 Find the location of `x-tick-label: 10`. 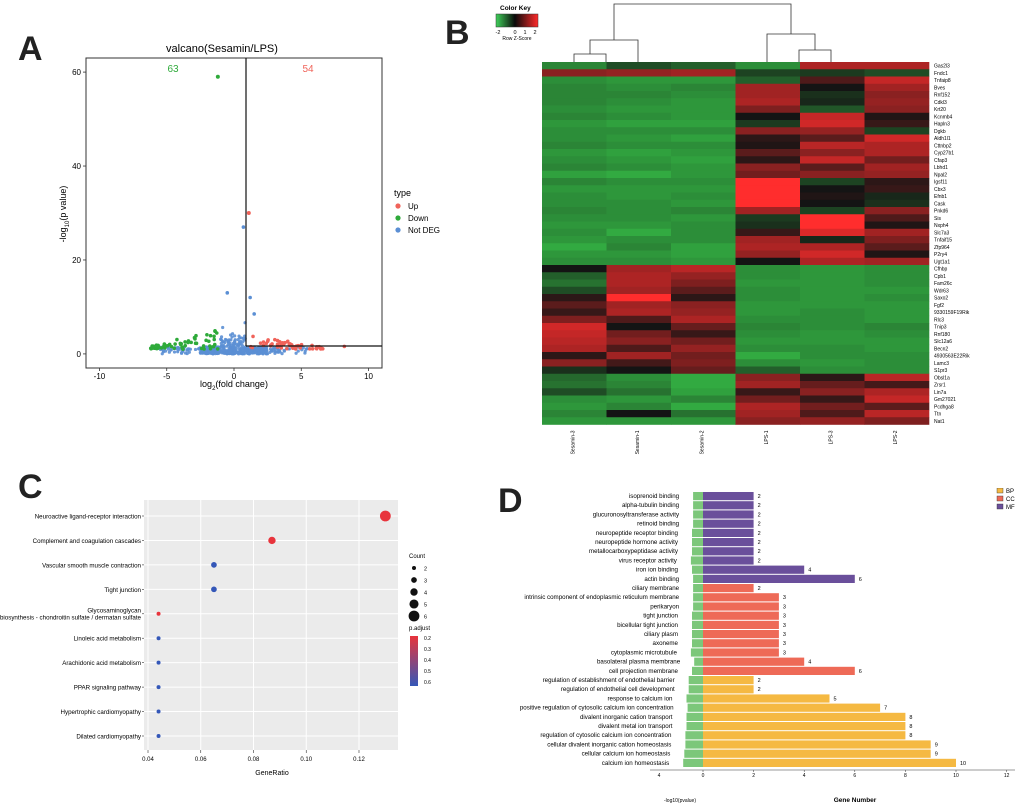

x-tick-label: 10 is located at coordinates (368, 376).